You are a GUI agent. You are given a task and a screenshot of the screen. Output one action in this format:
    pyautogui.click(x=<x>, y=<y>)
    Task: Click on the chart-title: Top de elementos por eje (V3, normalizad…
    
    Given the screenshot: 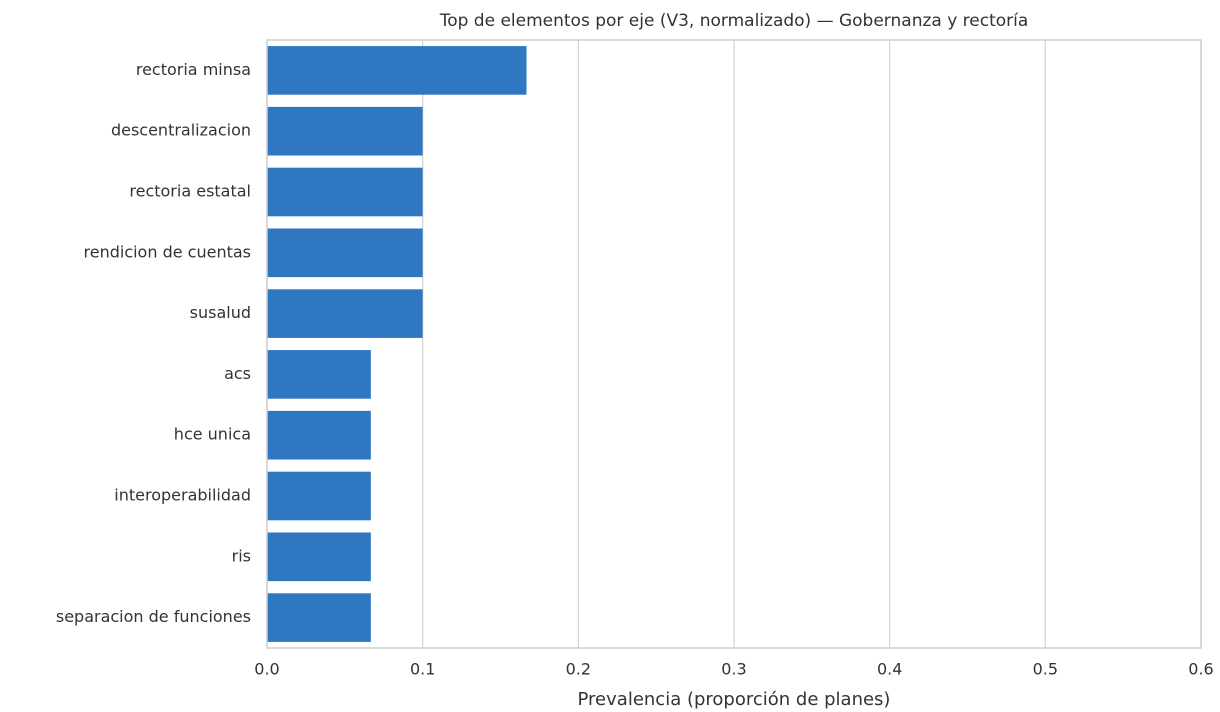 What is the action you would take?
    pyautogui.click(x=734, y=21)
    